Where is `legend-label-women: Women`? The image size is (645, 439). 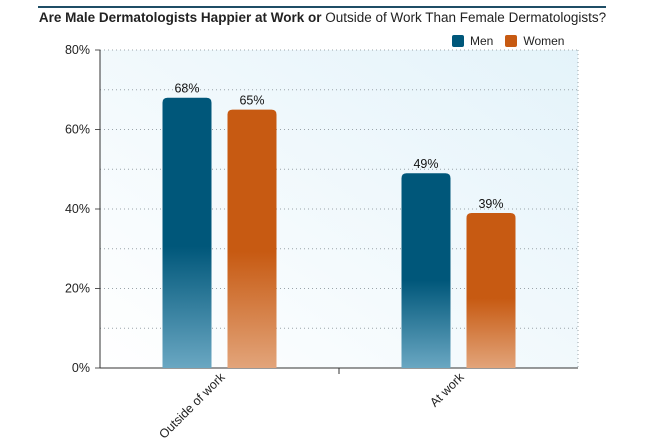 legend-label-women: Women is located at coordinates (544, 41).